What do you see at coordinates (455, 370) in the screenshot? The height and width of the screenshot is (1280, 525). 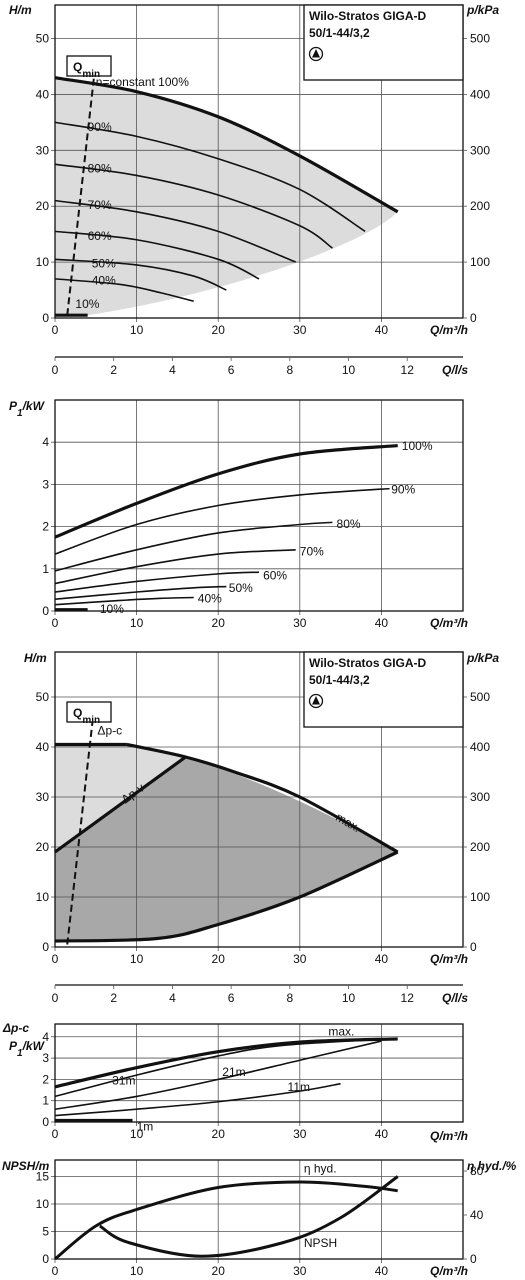 I see `ls-axis-label: Q/l/s` at bounding box center [455, 370].